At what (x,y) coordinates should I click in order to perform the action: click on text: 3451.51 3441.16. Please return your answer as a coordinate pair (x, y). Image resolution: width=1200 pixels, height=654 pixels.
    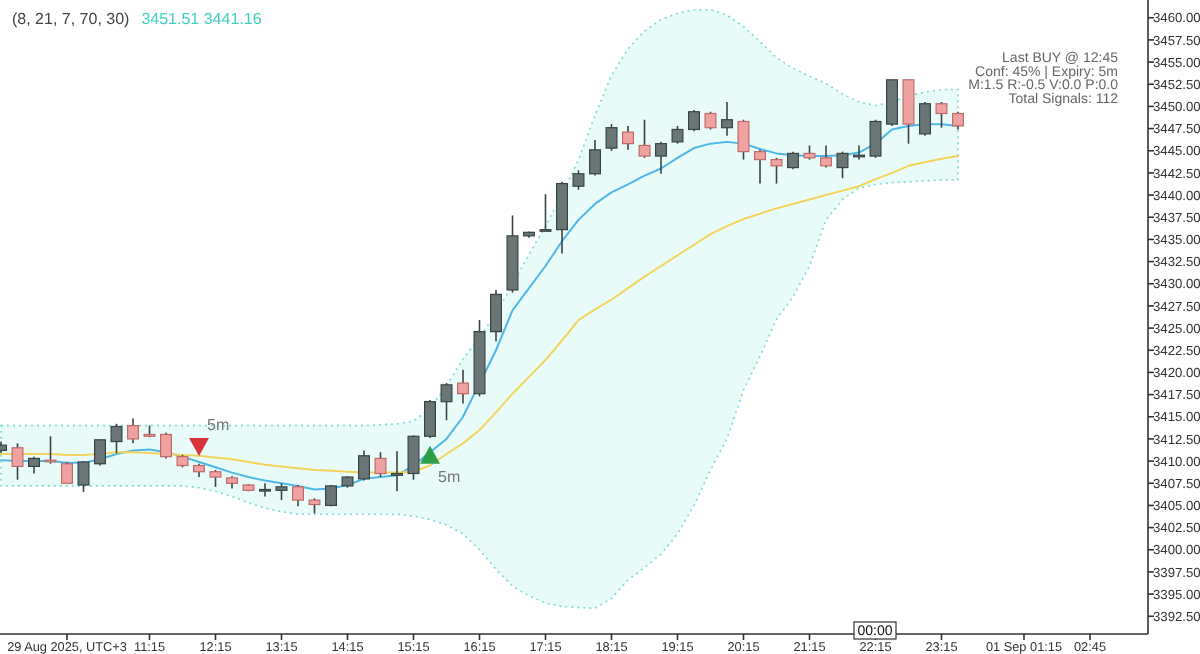
    Looking at the image, I should click on (202, 19).